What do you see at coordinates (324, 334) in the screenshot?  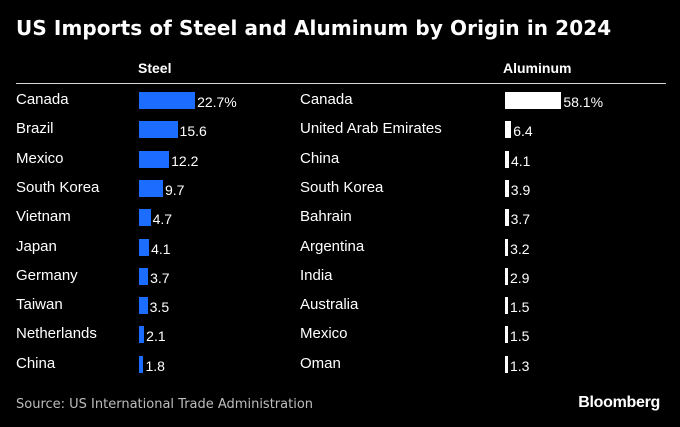 I see `aluminum-category-label: Mexico` at bounding box center [324, 334].